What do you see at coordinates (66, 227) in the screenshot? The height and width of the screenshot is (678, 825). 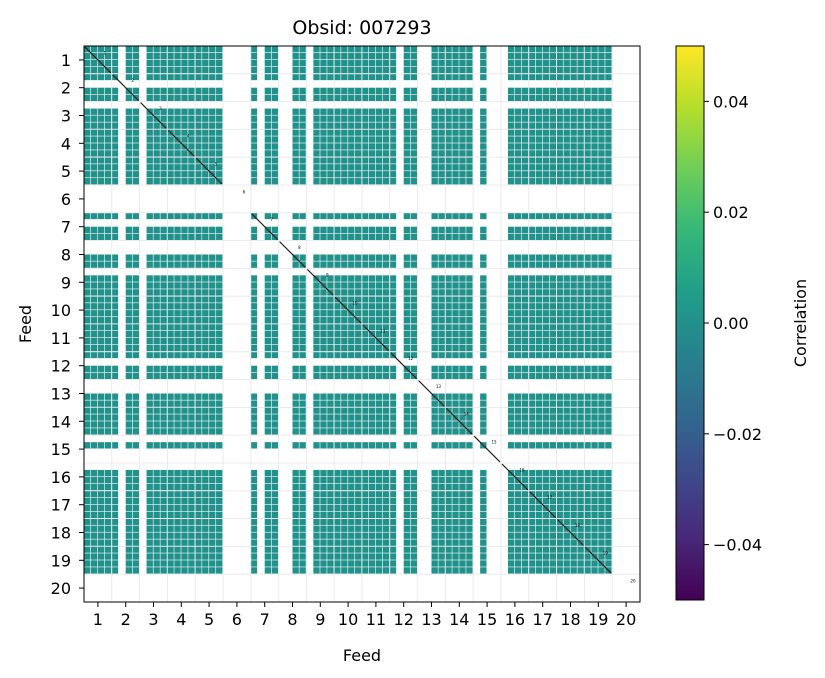 I see `y-tick-label: 7` at bounding box center [66, 227].